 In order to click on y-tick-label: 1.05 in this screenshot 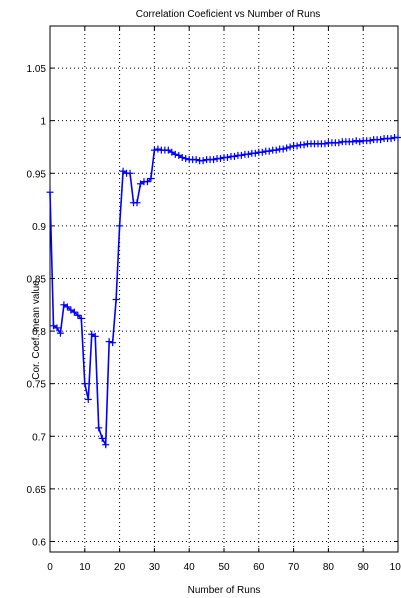, I will do `click(37, 69)`.